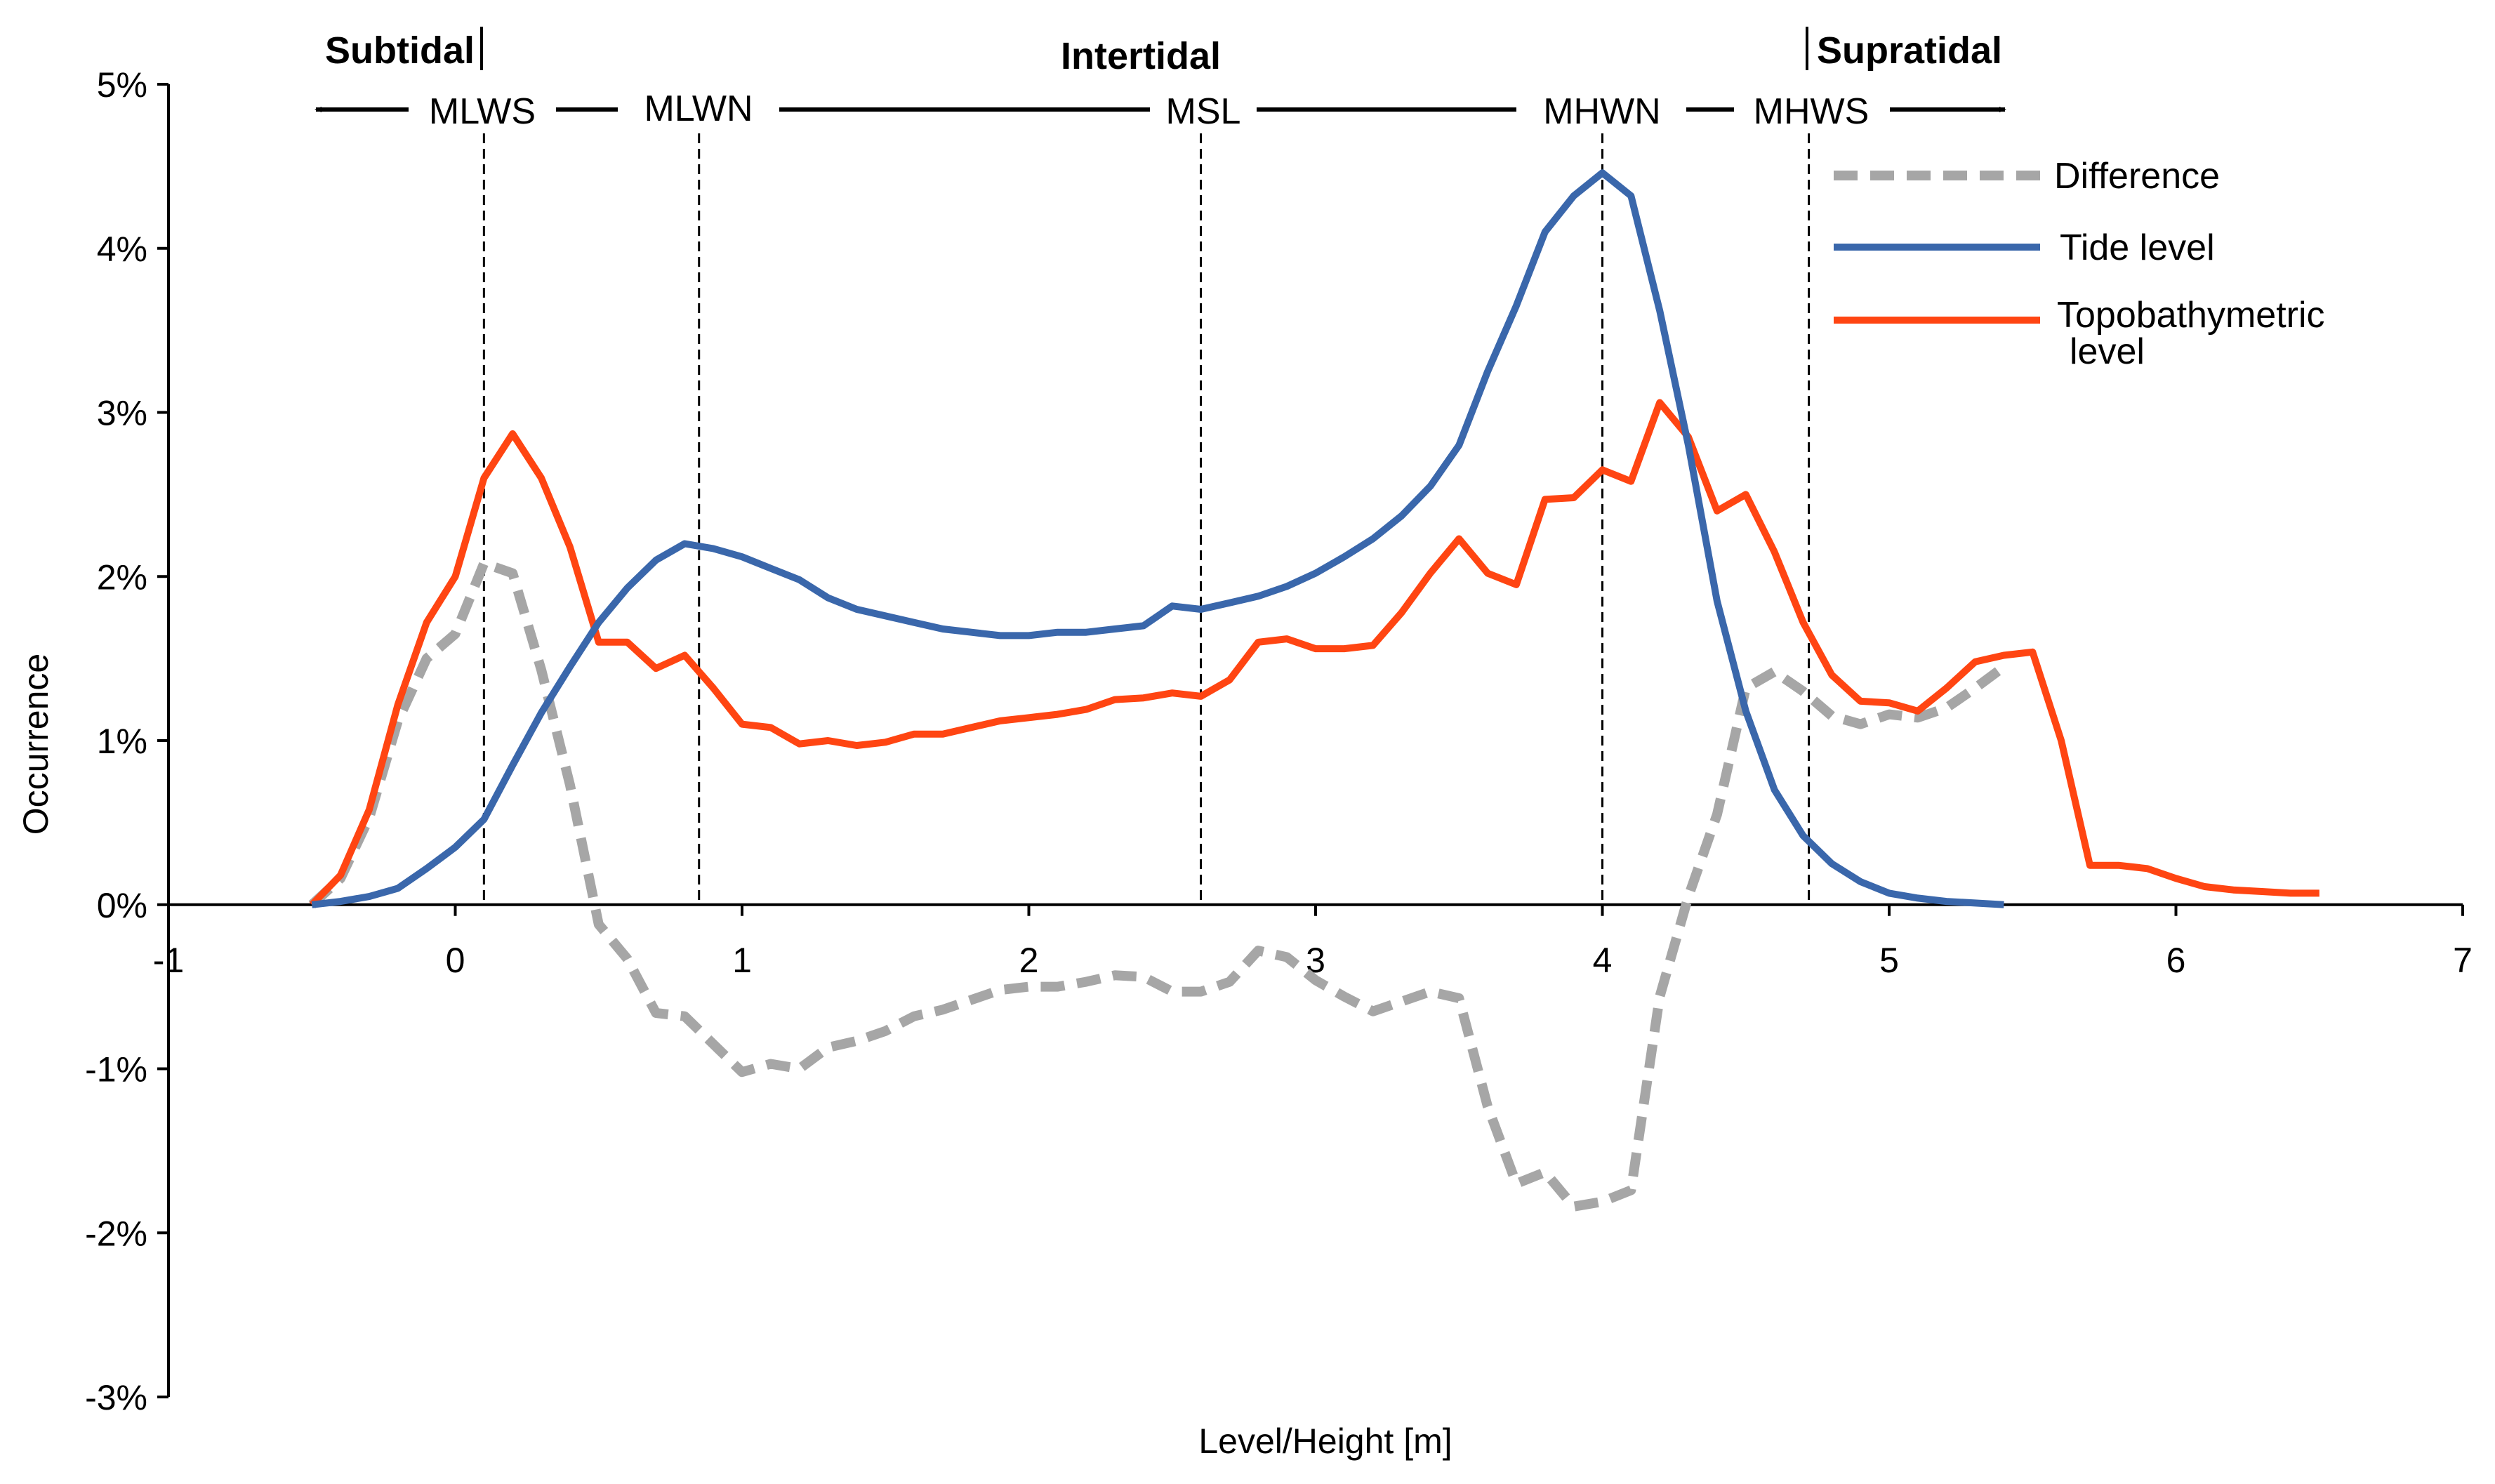  Describe the element at coordinates (122, 906) in the screenshot. I see `y-tick-label: 0%` at that location.